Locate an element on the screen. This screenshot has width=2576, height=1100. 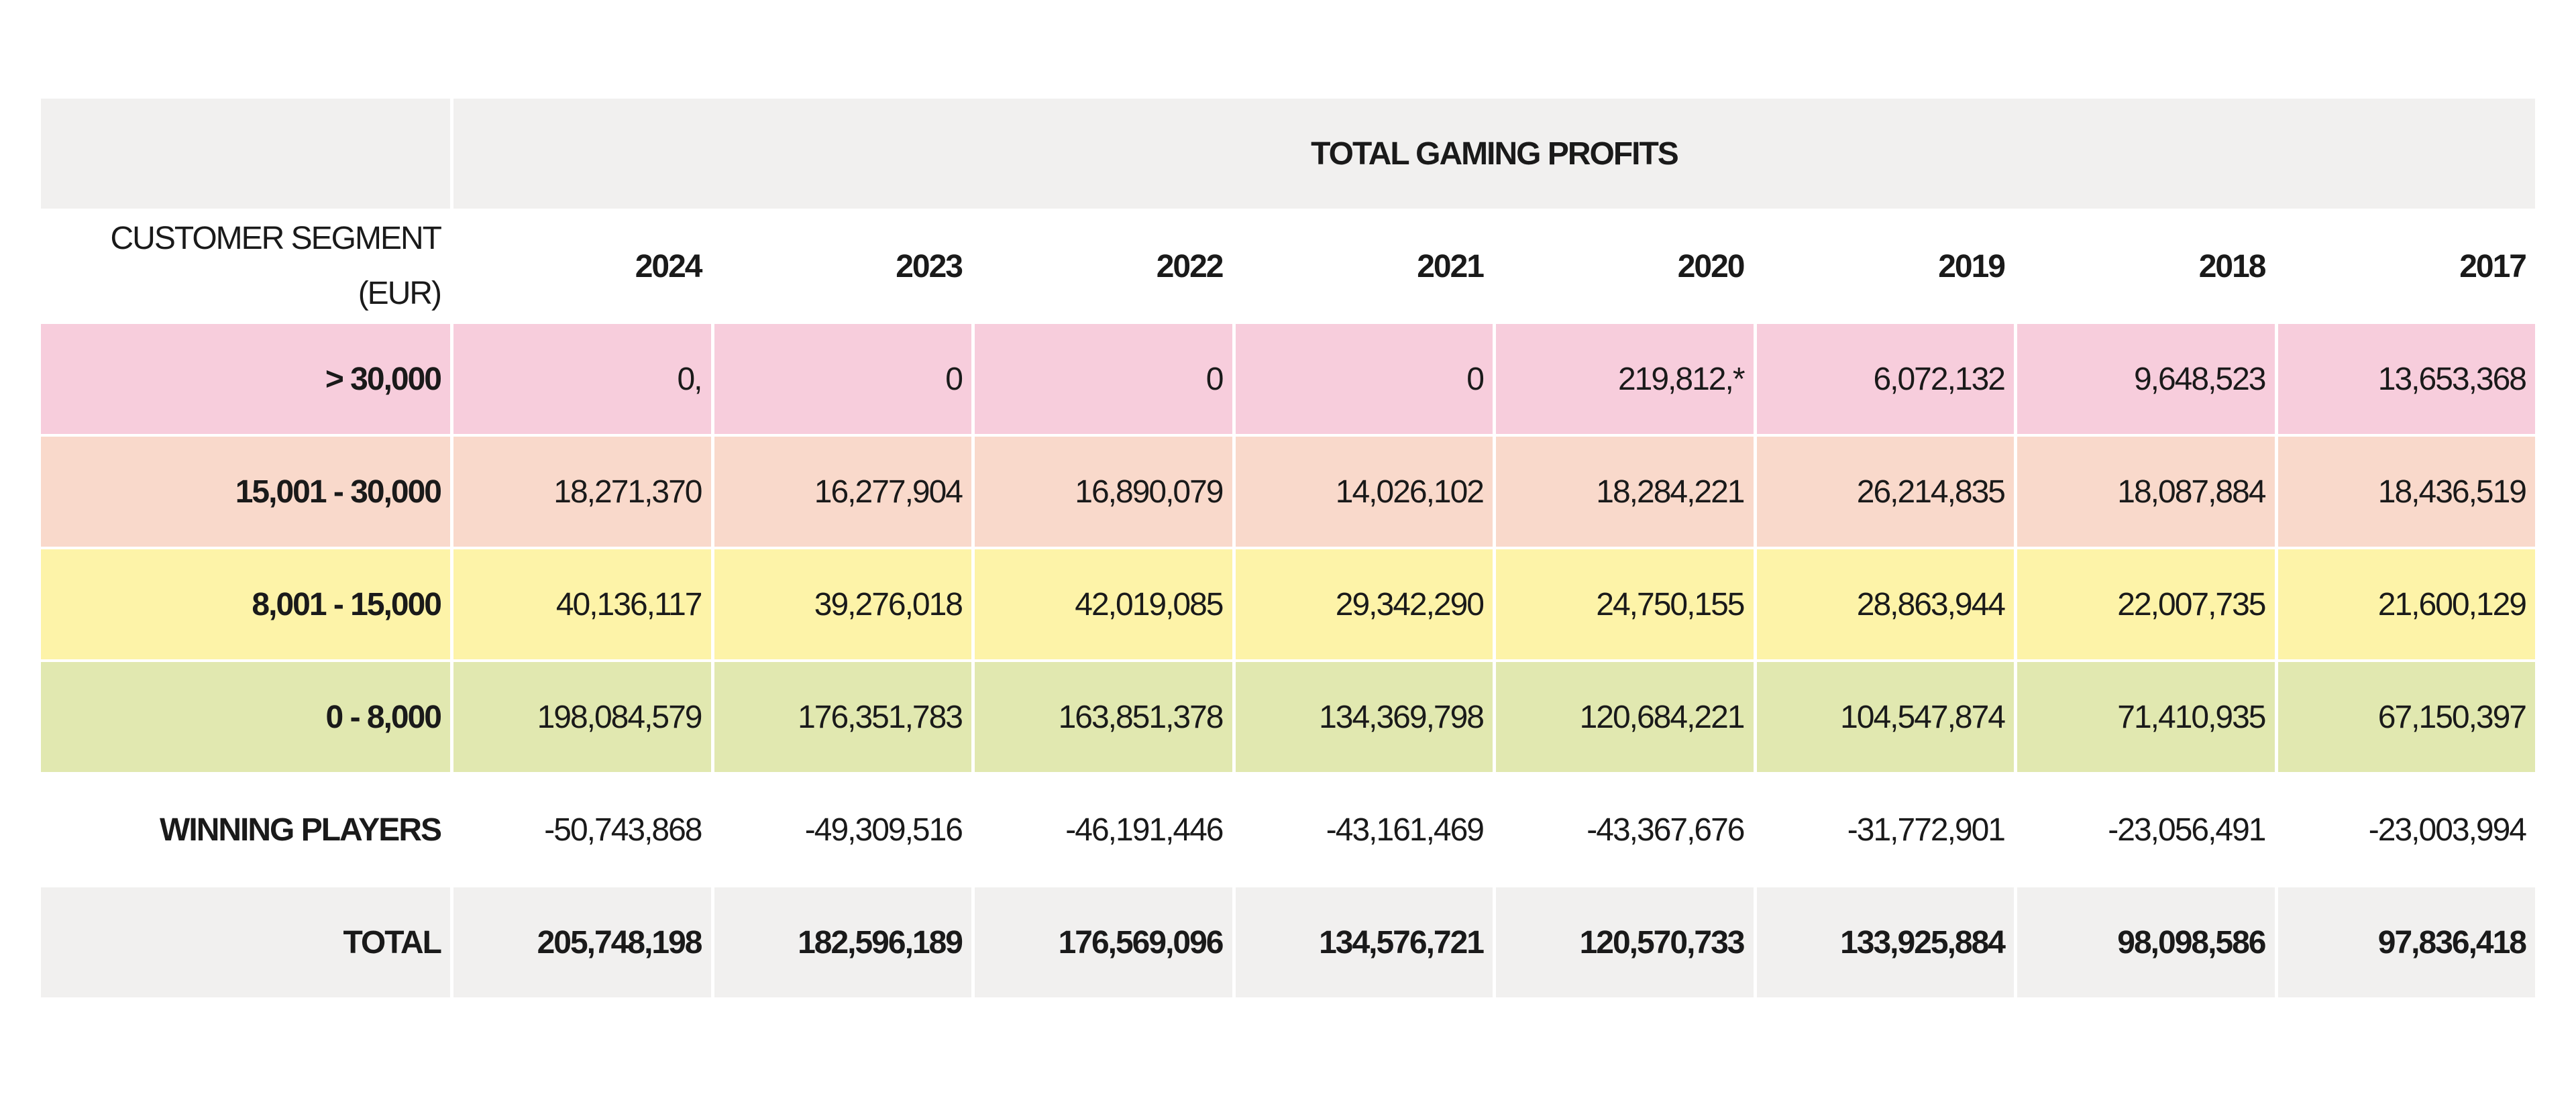
row-label: TOTAL is located at coordinates (245, 942).